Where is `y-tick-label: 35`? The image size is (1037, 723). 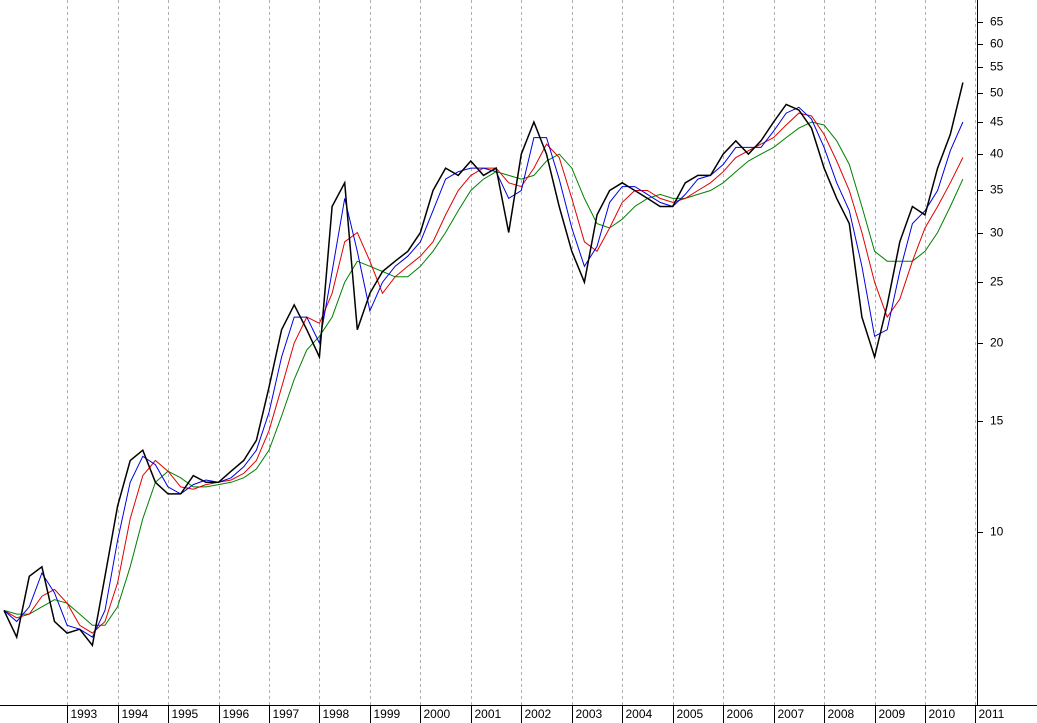
y-tick-label: 35 is located at coordinates (997, 190).